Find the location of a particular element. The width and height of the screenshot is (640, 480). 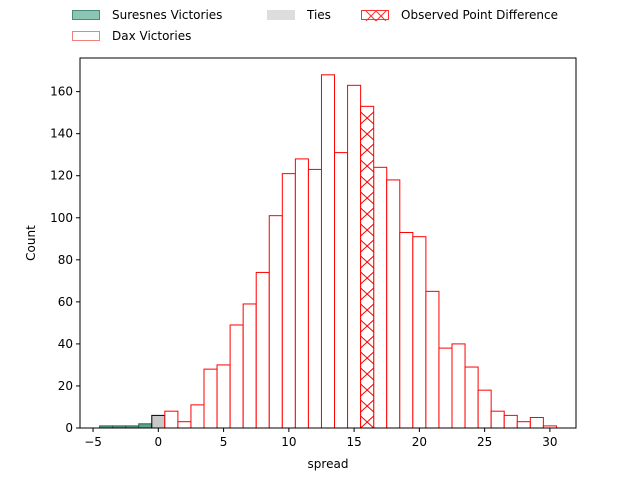

y-tick-label: 60 is located at coordinates (65, 302).